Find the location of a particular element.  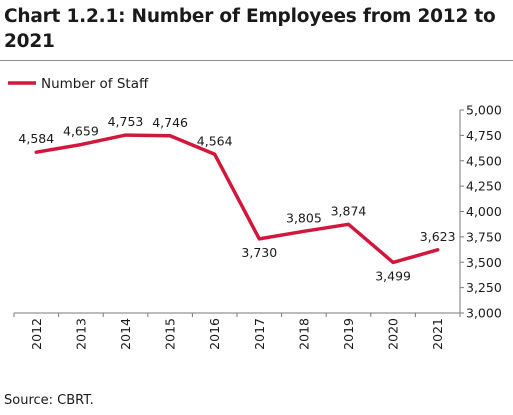

x-tick-label: 2020 is located at coordinates (393, 334).